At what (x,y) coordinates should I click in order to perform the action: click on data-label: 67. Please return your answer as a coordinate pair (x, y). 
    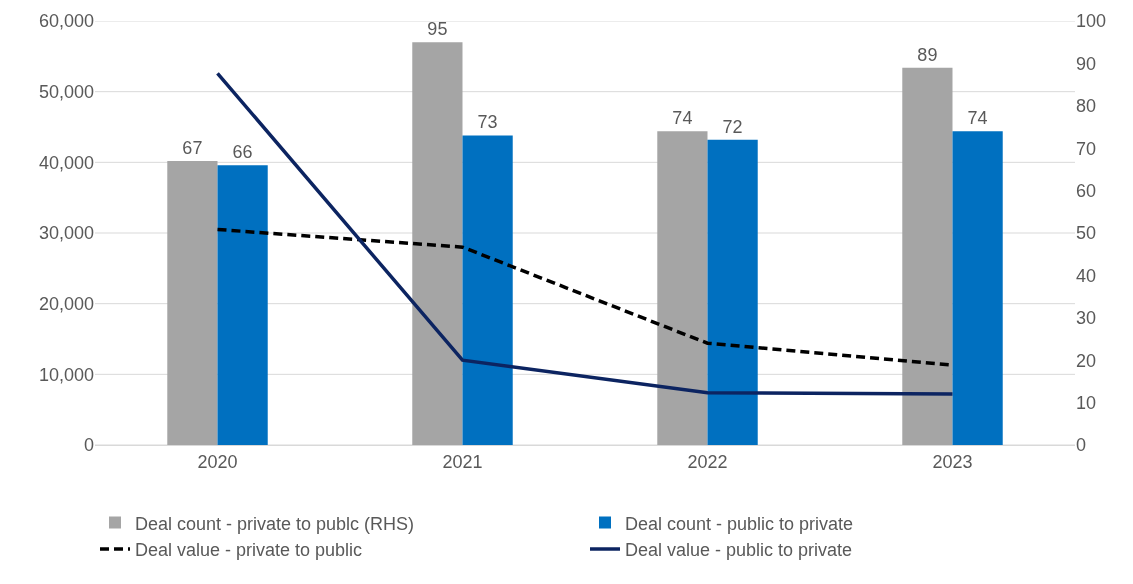
    Looking at the image, I should click on (192, 147).